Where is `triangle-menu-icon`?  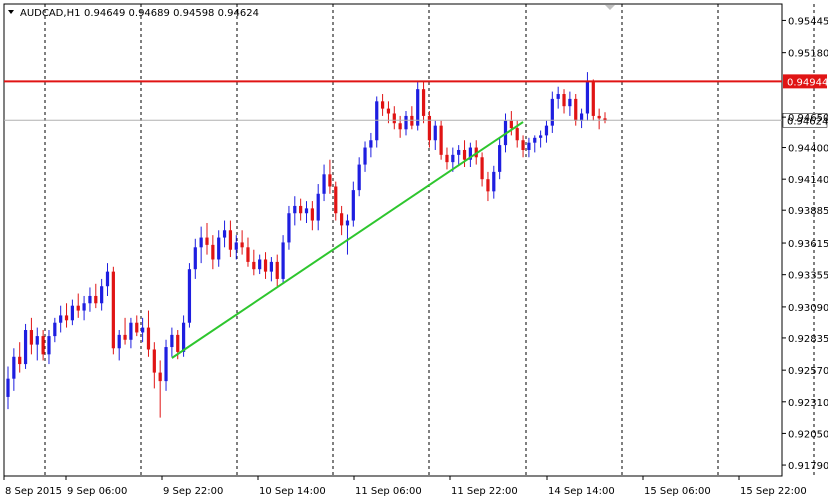 triangle-menu-icon is located at coordinates (11, 12).